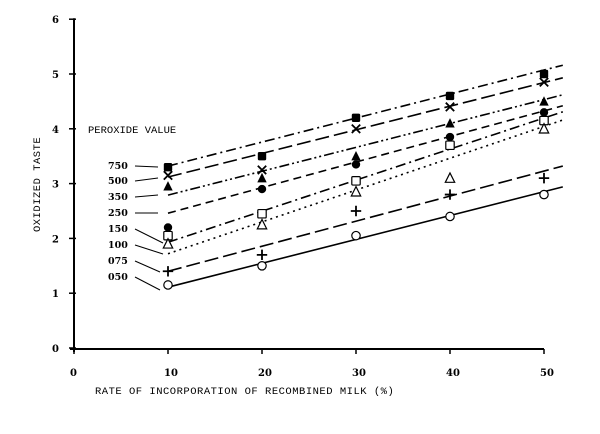  What do you see at coordinates (118, 229) in the screenshot?
I see `legend-label-150: 150` at bounding box center [118, 229].